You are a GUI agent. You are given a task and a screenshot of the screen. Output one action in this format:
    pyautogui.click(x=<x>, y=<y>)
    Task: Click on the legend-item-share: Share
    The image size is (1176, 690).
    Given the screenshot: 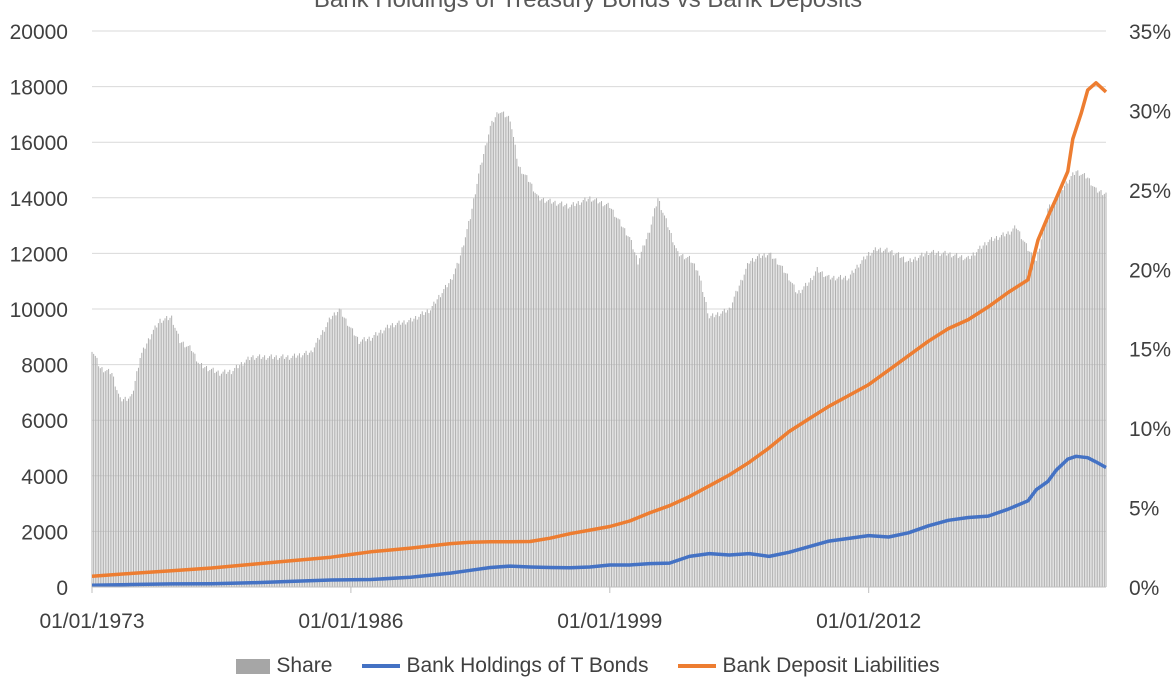 What is the action you would take?
    pyautogui.click(x=284, y=666)
    